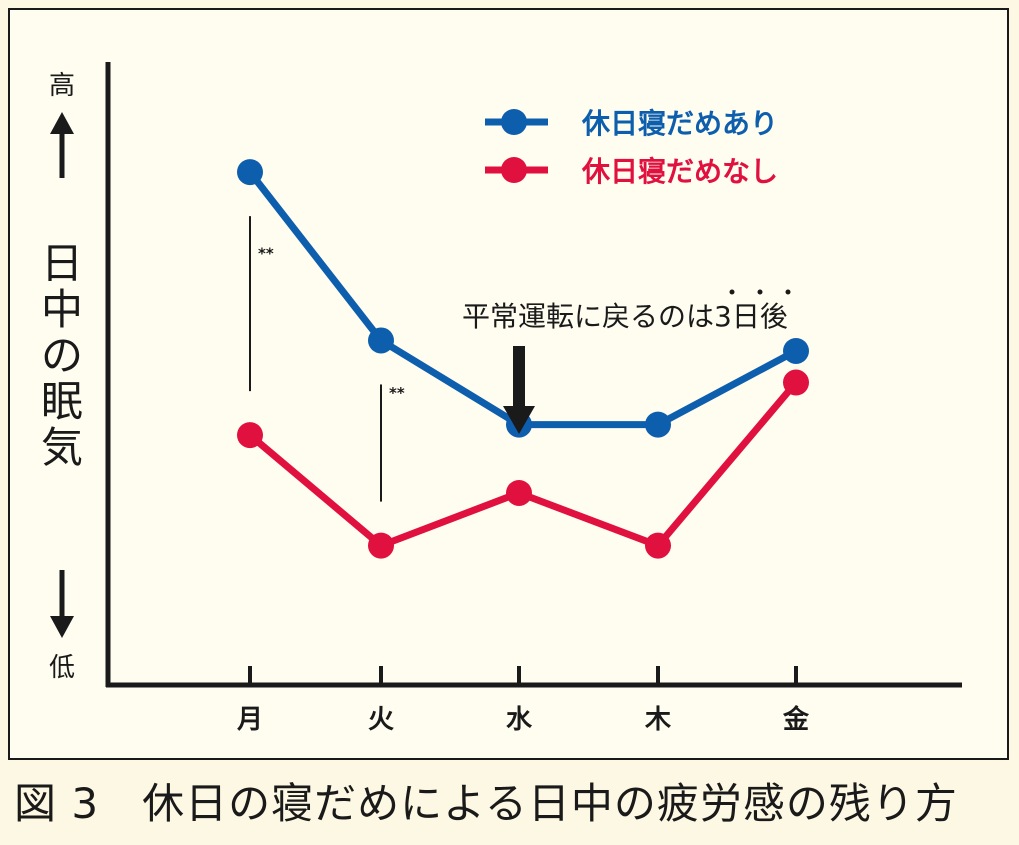 This screenshot has height=845, width=1019. What do you see at coordinates (519, 720) in the screenshot?
I see `x-tick-label: 水` at bounding box center [519, 720].